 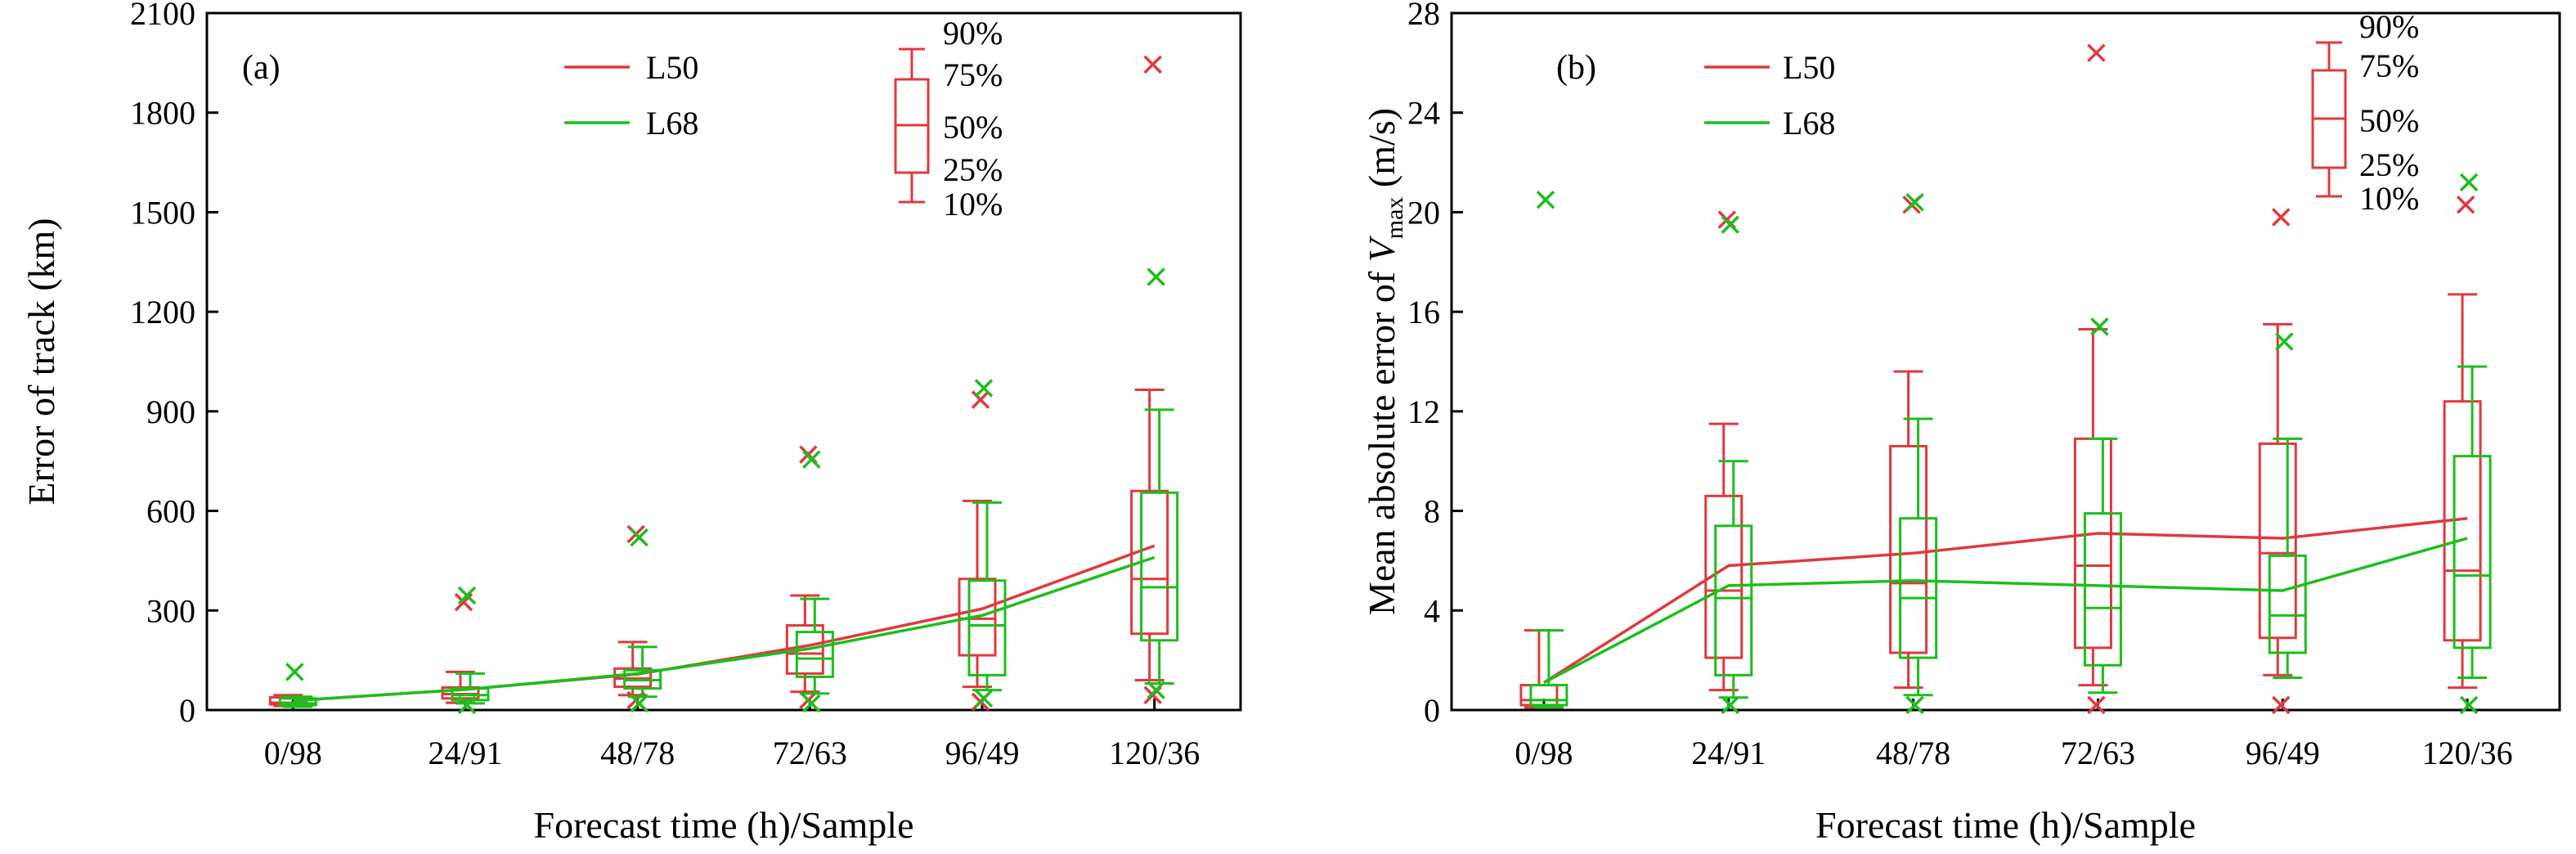 What do you see at coordinates (162, 213) in the screenshot?
I see `y-tick-label: 1500` at bounding box center [162, 213].